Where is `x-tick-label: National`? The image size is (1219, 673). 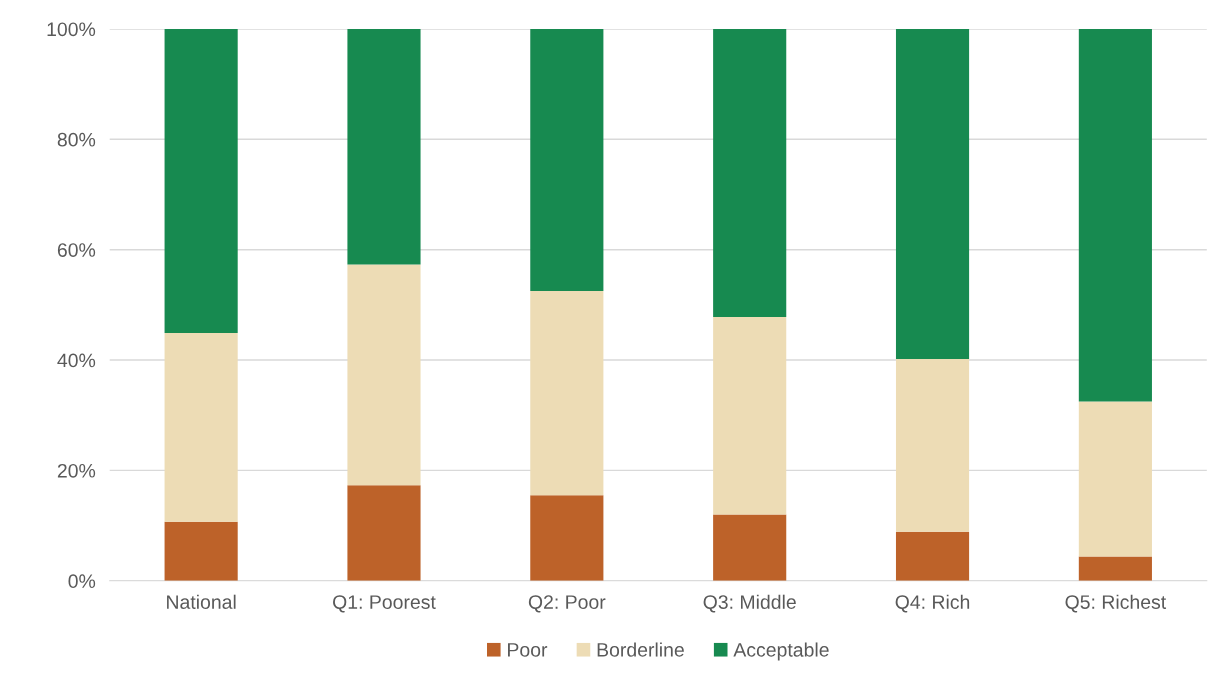
x-tick-label: National is located at coordinates (201, 601).